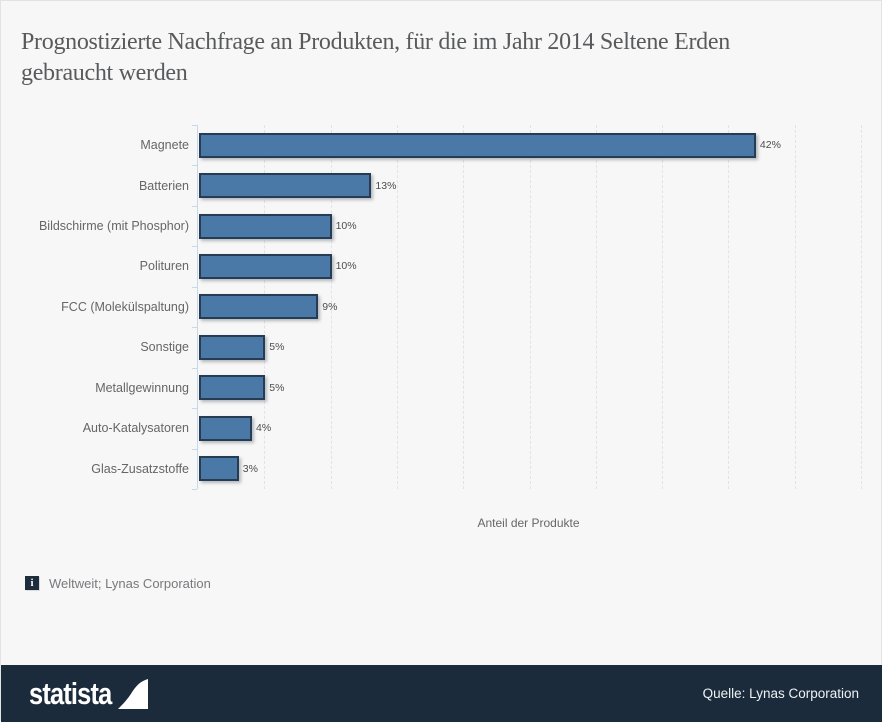  Describe the element at coordinates (528, 523) in the screenshot. I see `x-axis-title: Anteil der Produkte` at that location.